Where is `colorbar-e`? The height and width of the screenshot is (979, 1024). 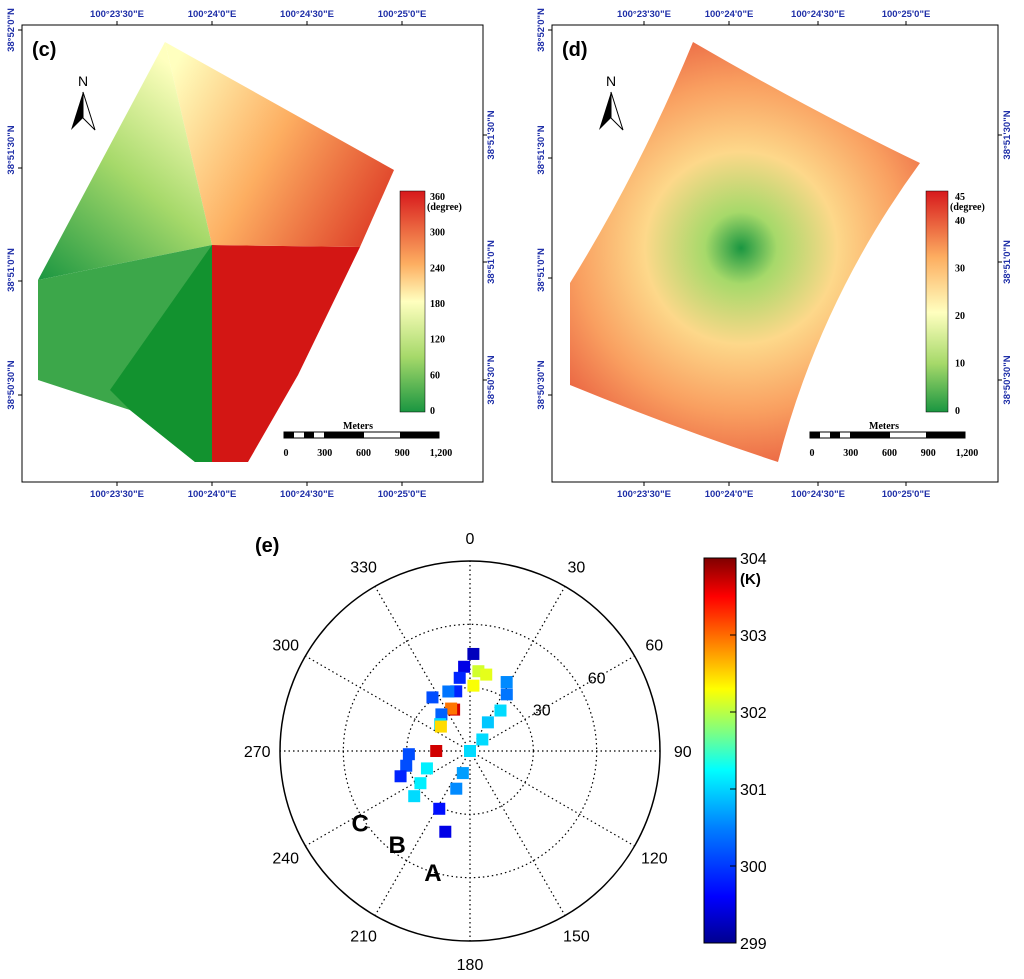
colorbar-e is located at coordinates (720, 750).